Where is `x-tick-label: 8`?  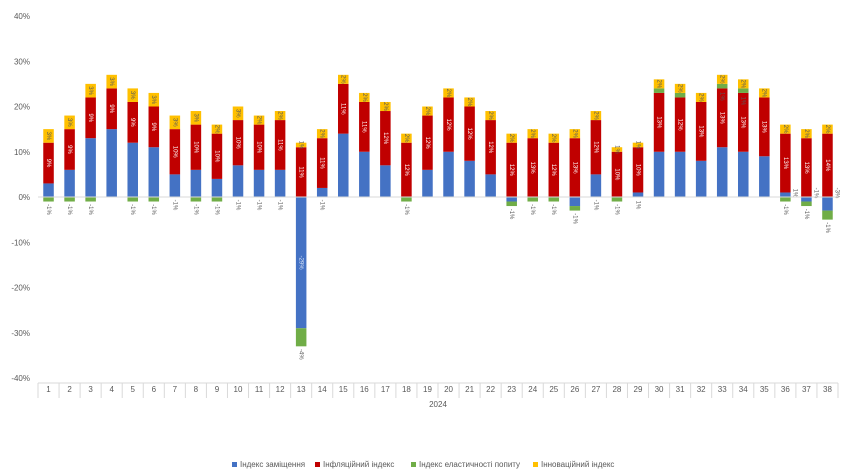
x-tick-label: 8 is located at coordinates (196, 389).